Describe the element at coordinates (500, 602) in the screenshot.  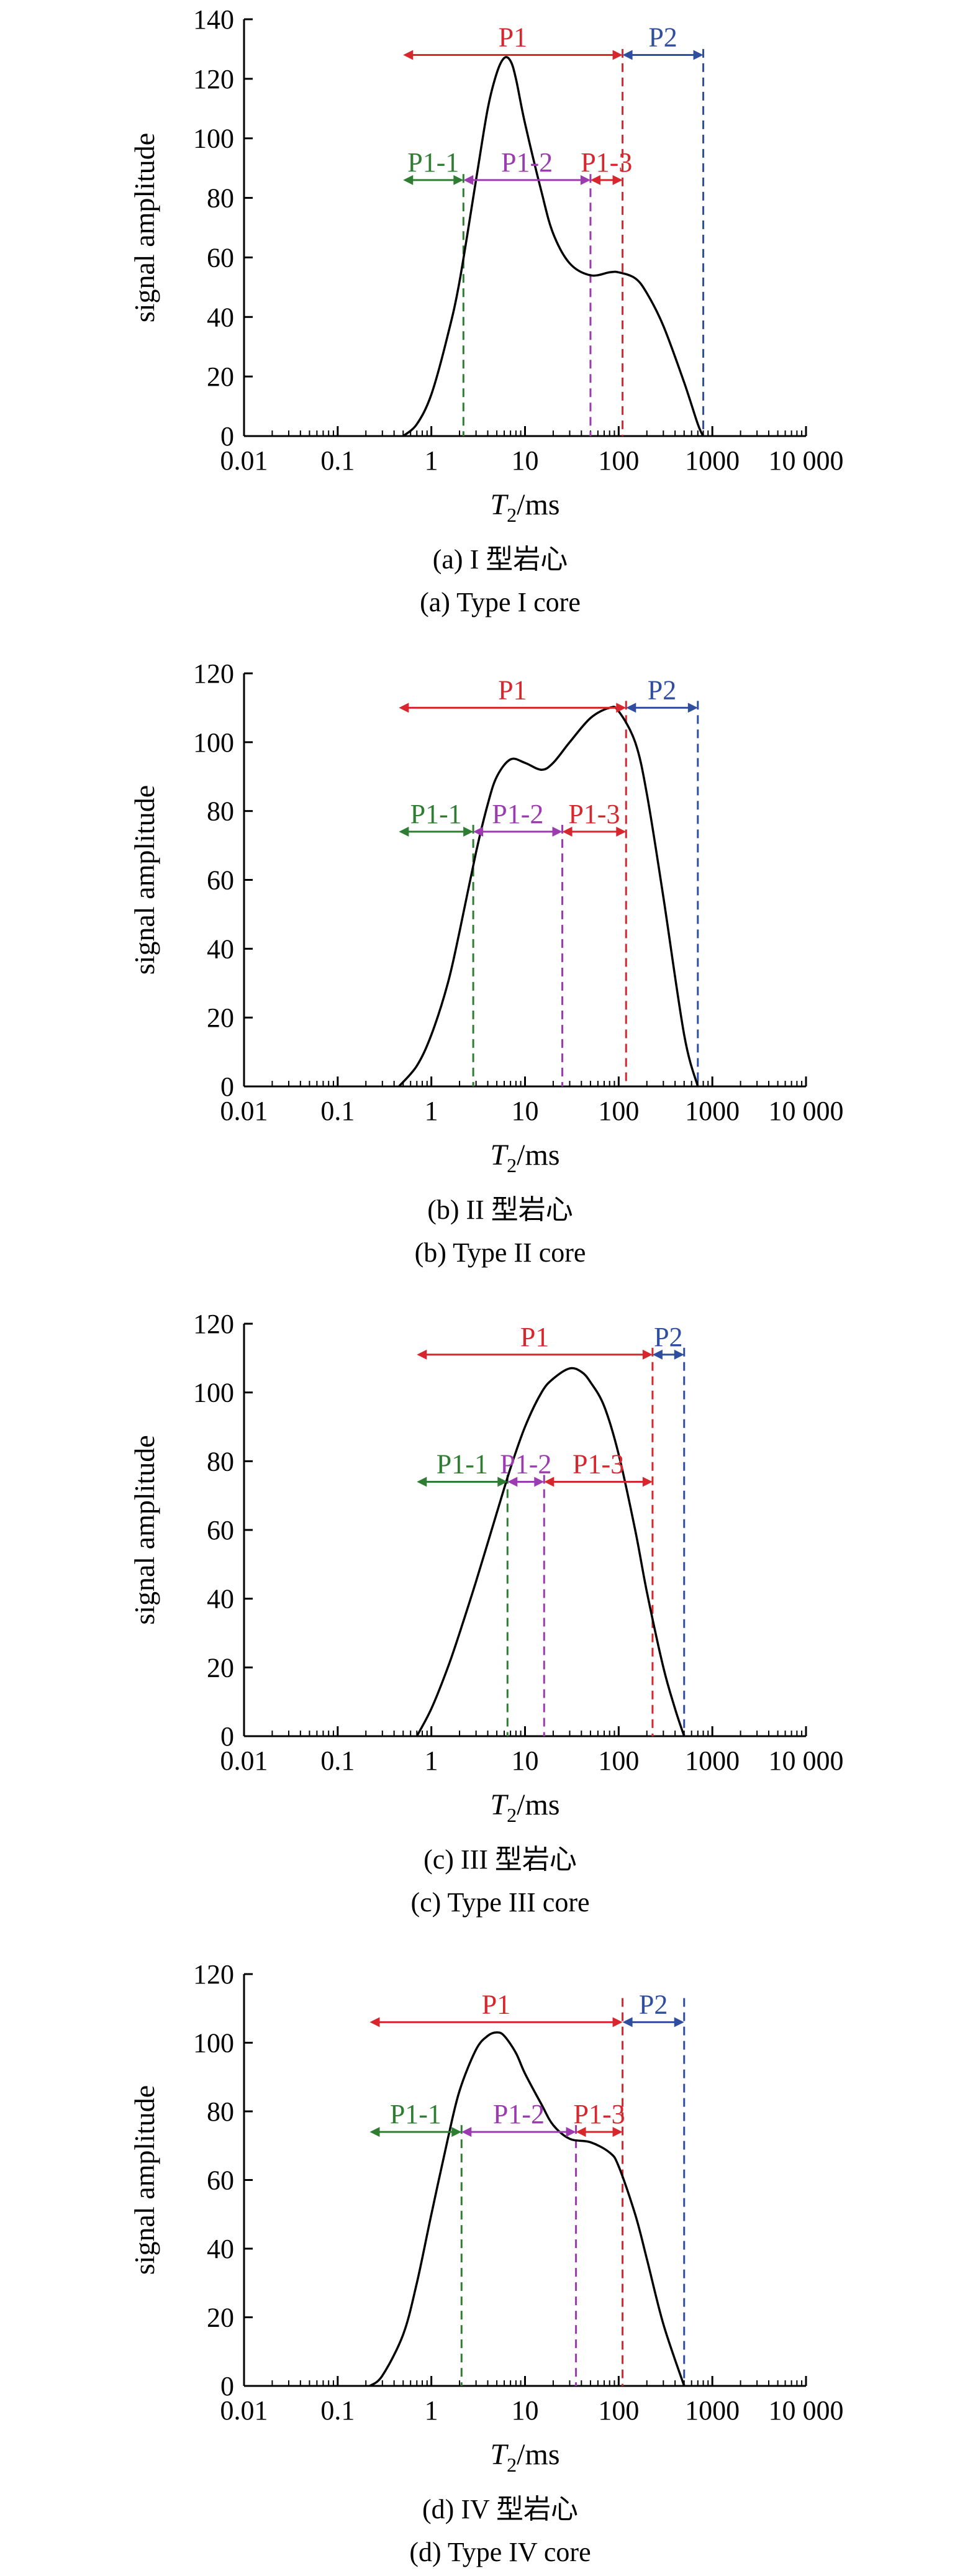
I see `caption-en: (a) Type I core` at that location.